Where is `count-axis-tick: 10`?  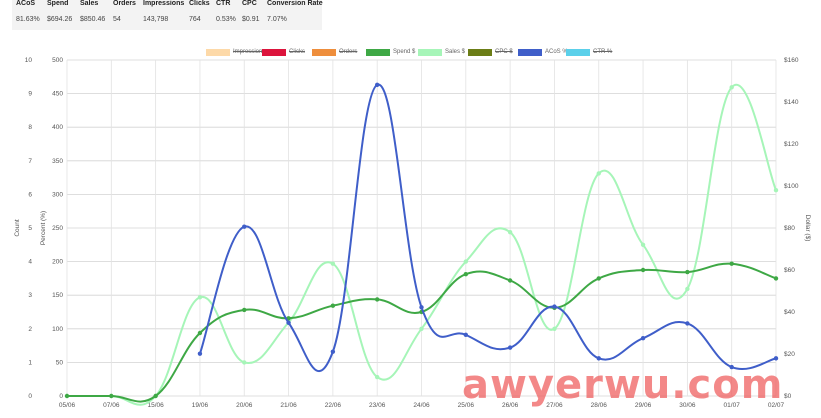
count-axis-tick: 10 is located at coordinates (29, 60).